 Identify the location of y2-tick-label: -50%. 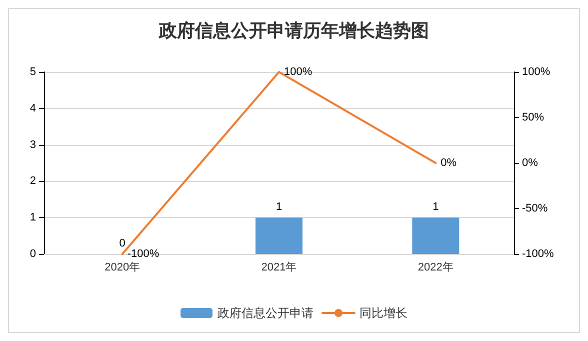
(535, 208).